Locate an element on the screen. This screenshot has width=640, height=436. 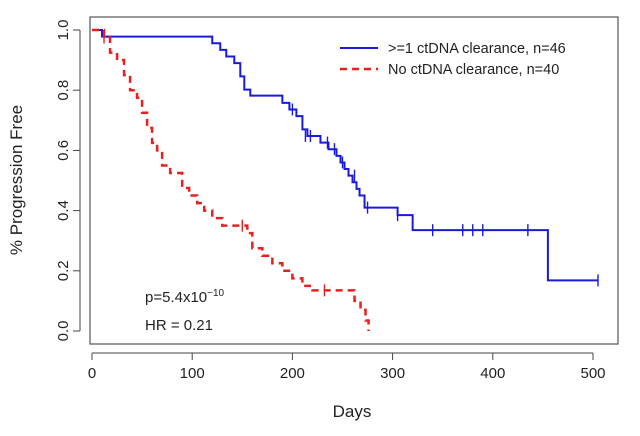
y-tick-label: 0.6 is located at coordinates (63, 150).